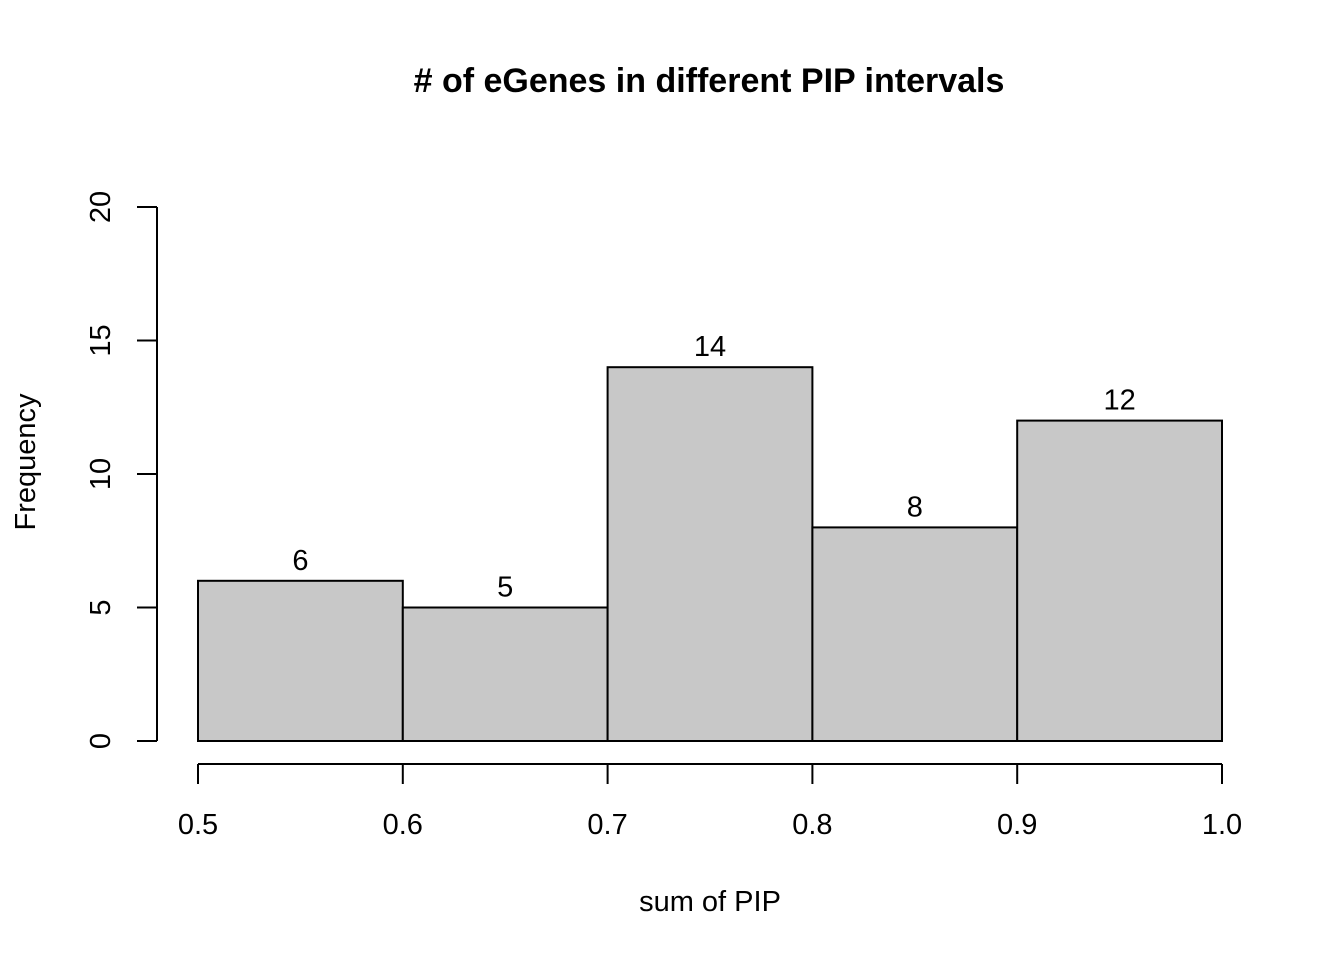 This screenshot has height=960, width=1344. What do you see at coordinates (915, 507) in the screenshot?
I see `bar-value-label: 8` at bounding box center [915, 507].